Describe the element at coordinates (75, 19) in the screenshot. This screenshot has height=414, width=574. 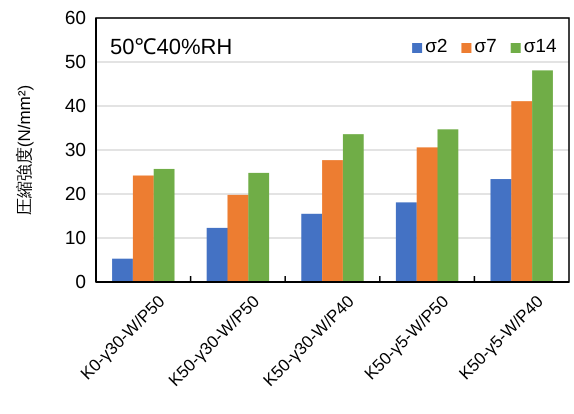
I see `y-tick-label: 60` at that location.